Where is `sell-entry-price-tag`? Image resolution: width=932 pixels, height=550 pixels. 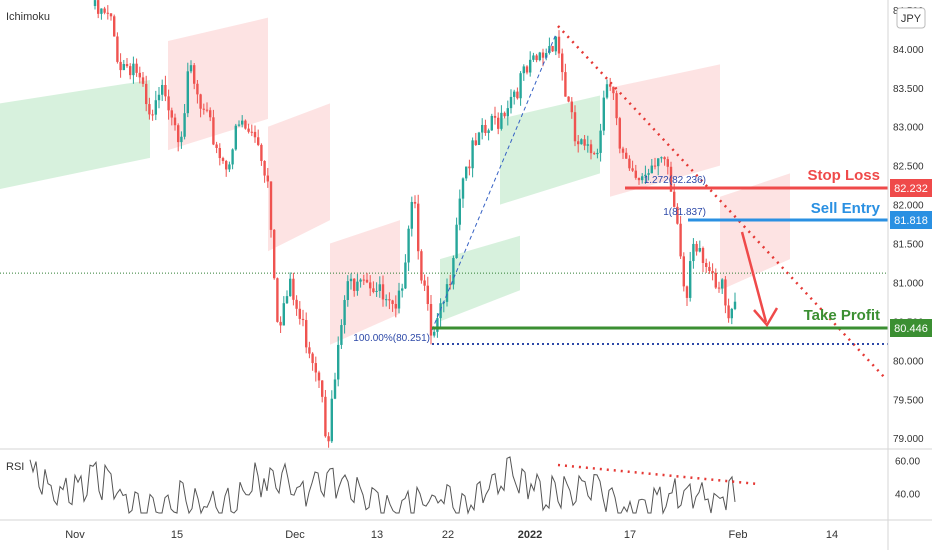
sell-entry-price-tag is located at coordinates (911, 220).